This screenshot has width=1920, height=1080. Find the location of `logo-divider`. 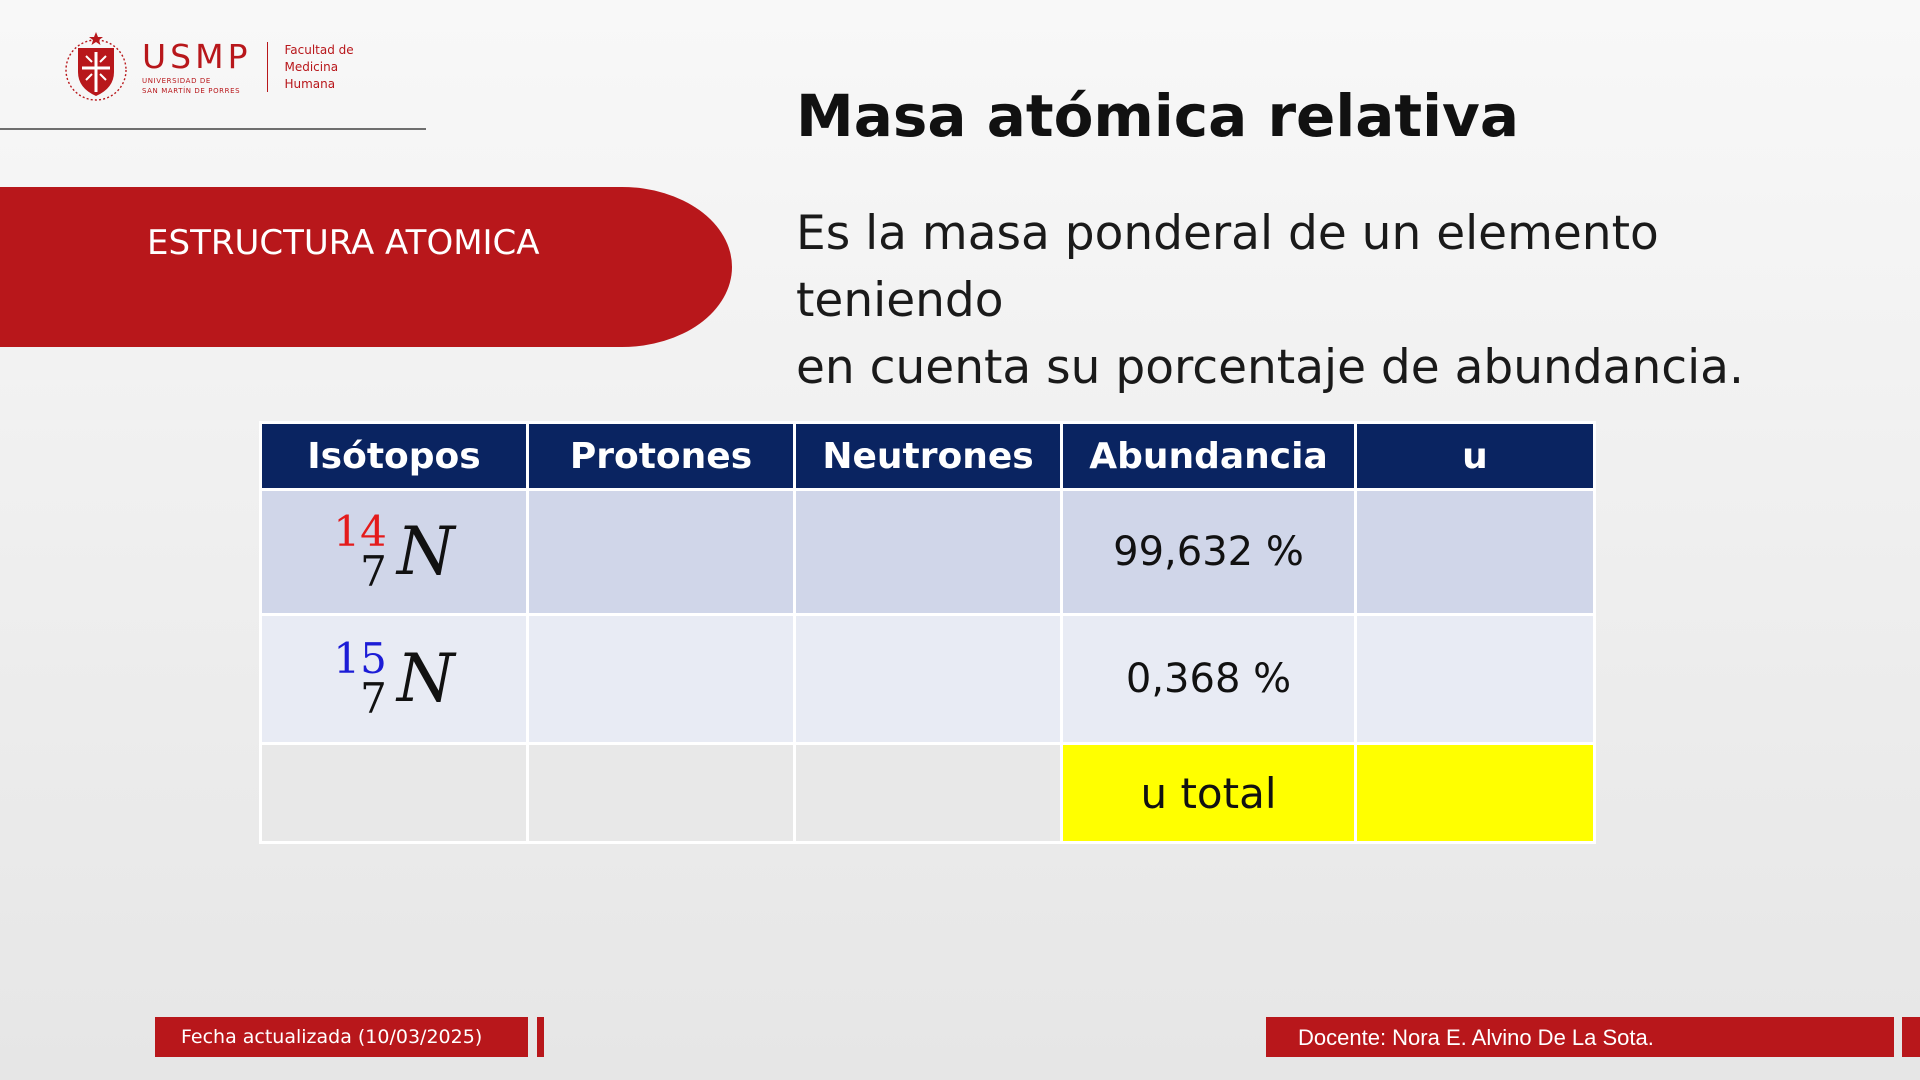

logo-divider is located at coordinates (268, 67).